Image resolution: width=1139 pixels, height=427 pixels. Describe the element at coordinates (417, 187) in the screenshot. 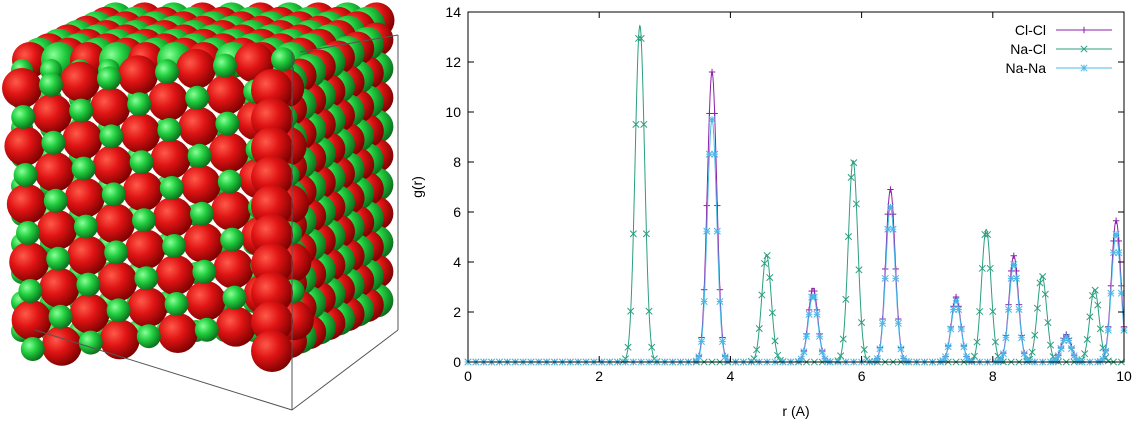

I see `y-axis-label: g(r)` at that location.